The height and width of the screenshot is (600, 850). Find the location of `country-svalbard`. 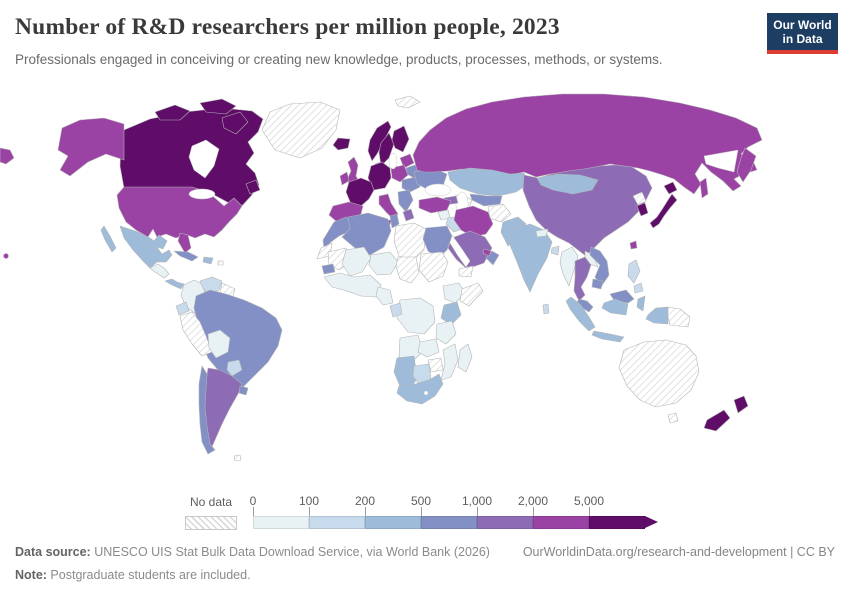

country-svalbard is located at coordinates (407, 102).